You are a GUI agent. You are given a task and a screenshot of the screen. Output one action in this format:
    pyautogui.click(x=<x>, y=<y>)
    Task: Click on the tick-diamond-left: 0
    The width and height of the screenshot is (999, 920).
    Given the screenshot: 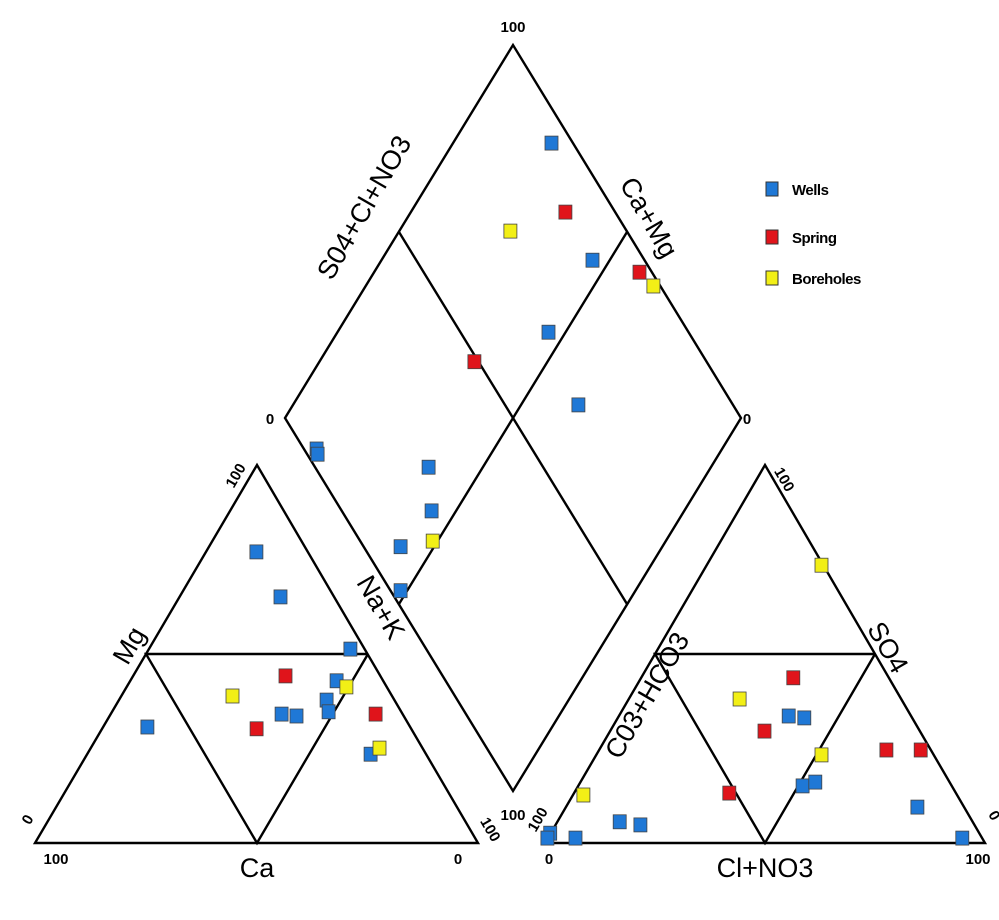 What is the action you would take?
    pyautogui.click(x=270, y=419)
    